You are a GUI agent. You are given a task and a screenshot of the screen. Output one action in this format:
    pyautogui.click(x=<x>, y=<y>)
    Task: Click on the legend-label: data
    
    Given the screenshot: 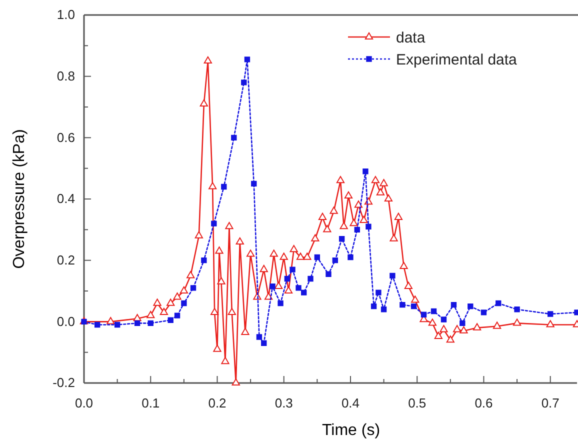 What is the action you would take?
    pyautogui.click(x=411, y=37)
    